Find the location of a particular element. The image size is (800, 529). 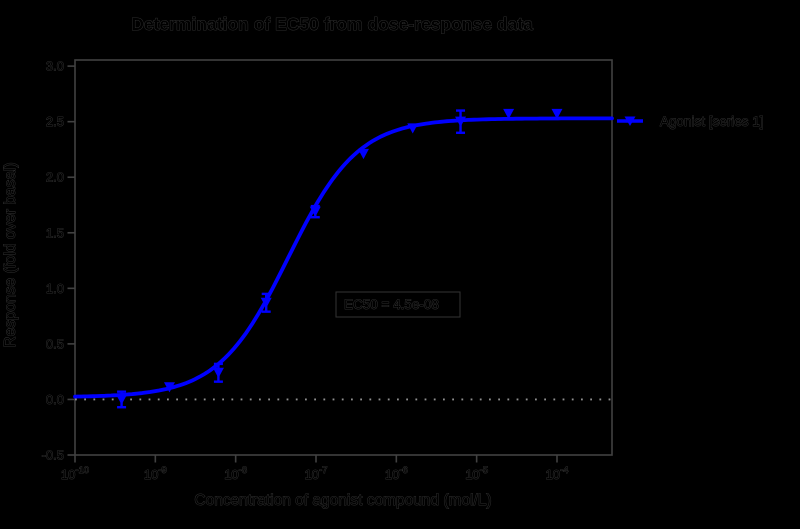

ec50-annotation: EC50 = 4.5e-08 is located at coordinates (398, 304).